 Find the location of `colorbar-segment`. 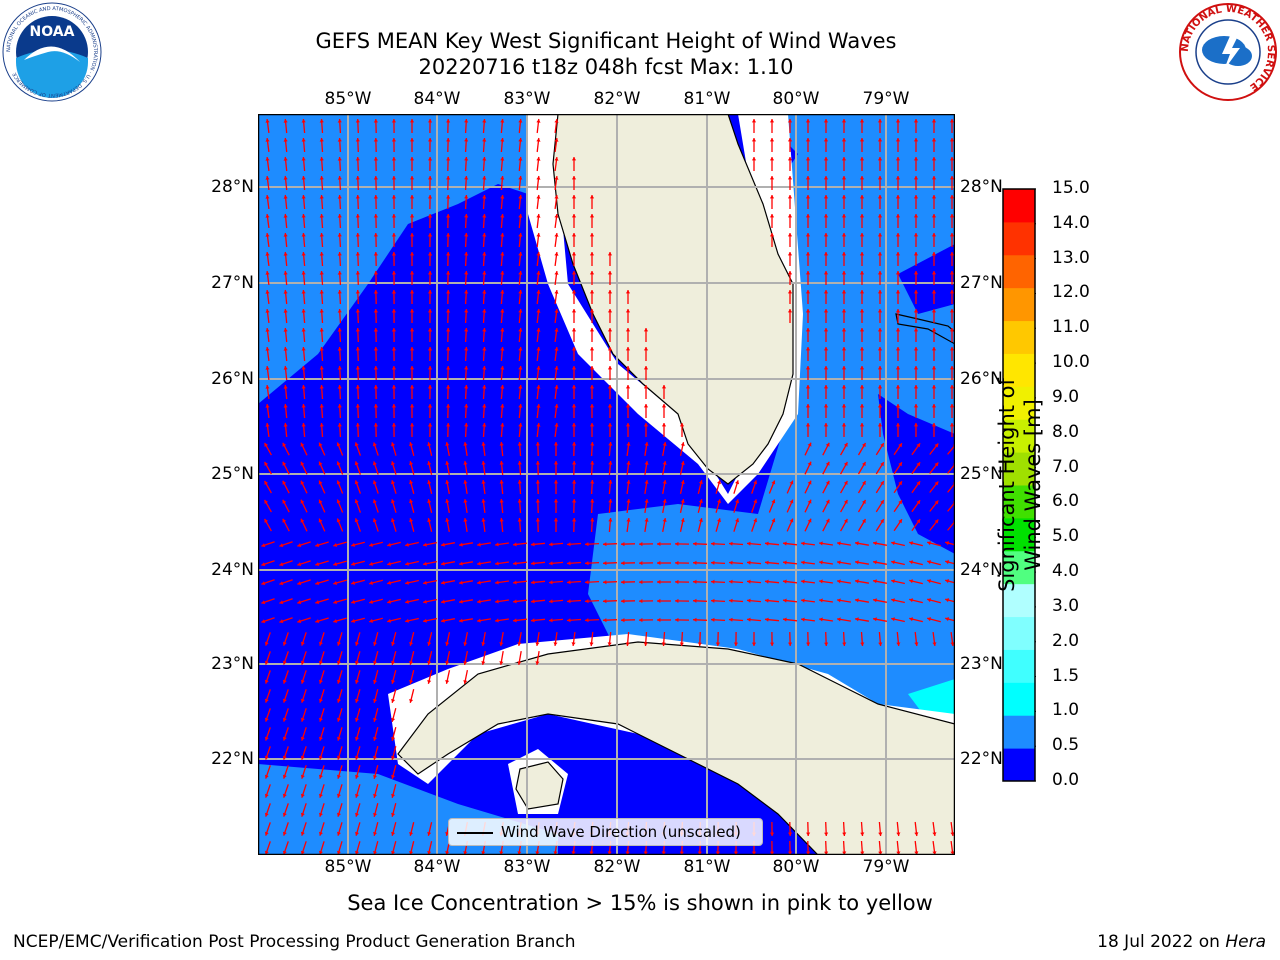

colorbar-segment is located at coordinates (1019, 469).